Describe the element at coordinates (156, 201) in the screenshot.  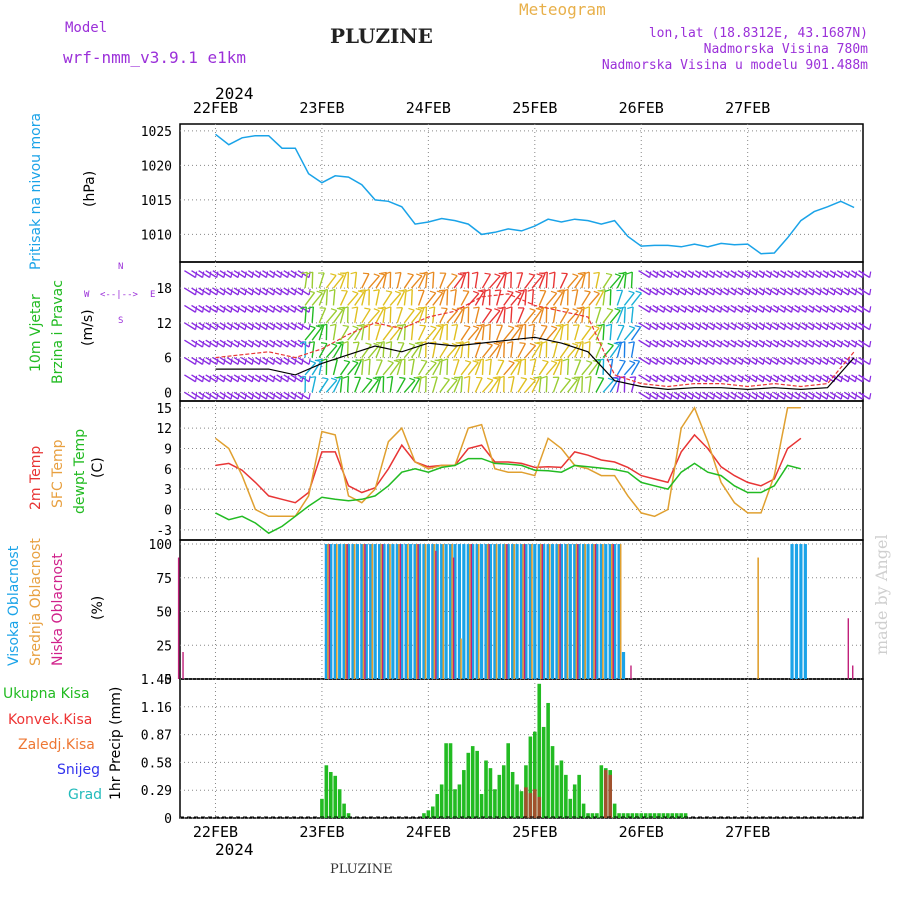
I see `y-tick-label: 1015` at that location.